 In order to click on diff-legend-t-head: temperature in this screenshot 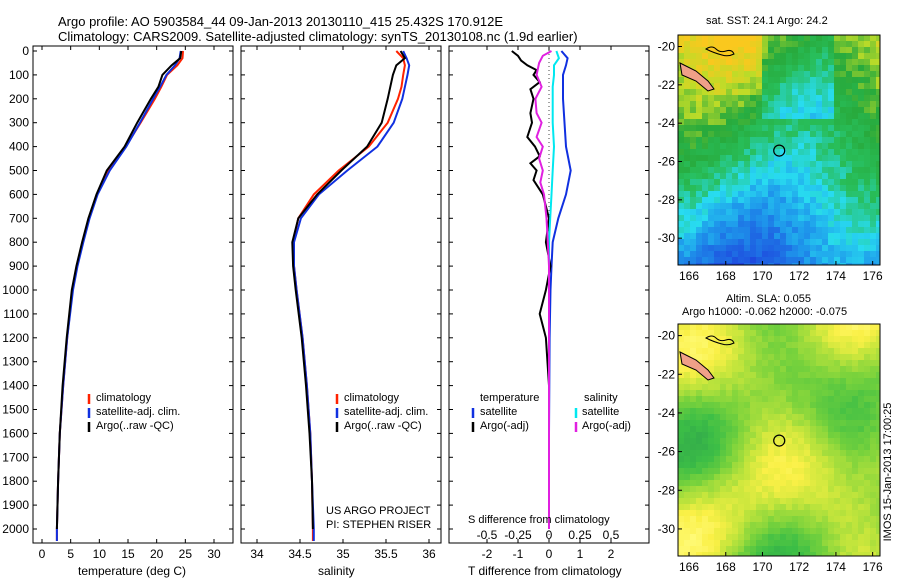, I will do `click(510, 398)`.